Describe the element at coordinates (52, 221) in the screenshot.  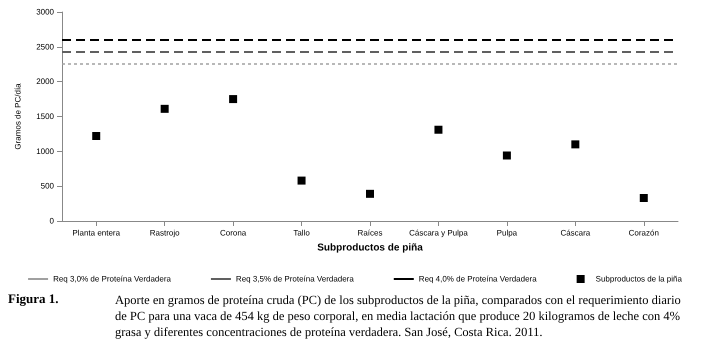
I see `y-tick-label: 0` at that location.